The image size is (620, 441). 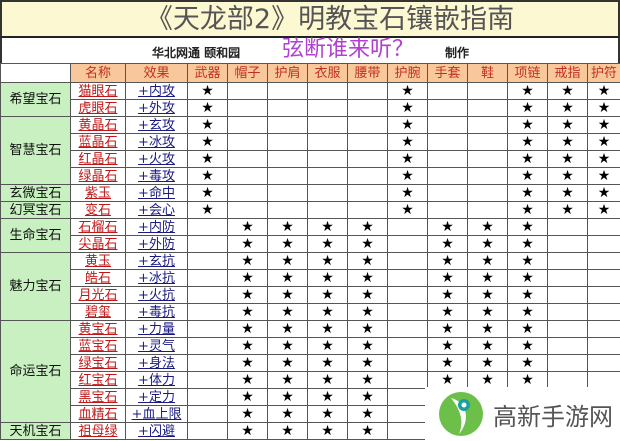 What do you see at coordinates (98, 312) in the screenshot?
I see `gem-name: 碧玺` at bounding box center [98, 312].